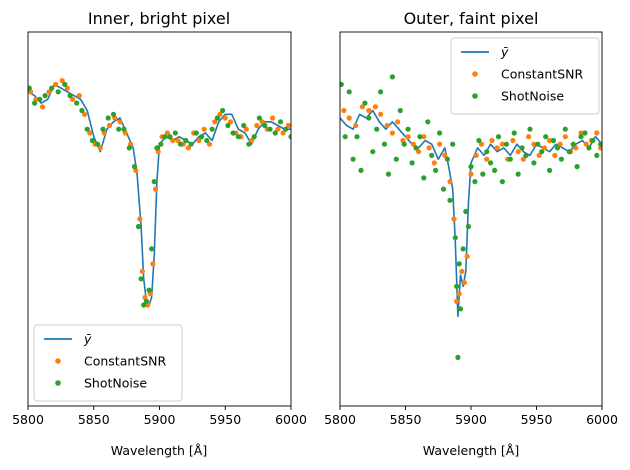  Describe the element at coordinates (28, 419) in the screenshot. I see `x-tick-label: 5800` at that location.